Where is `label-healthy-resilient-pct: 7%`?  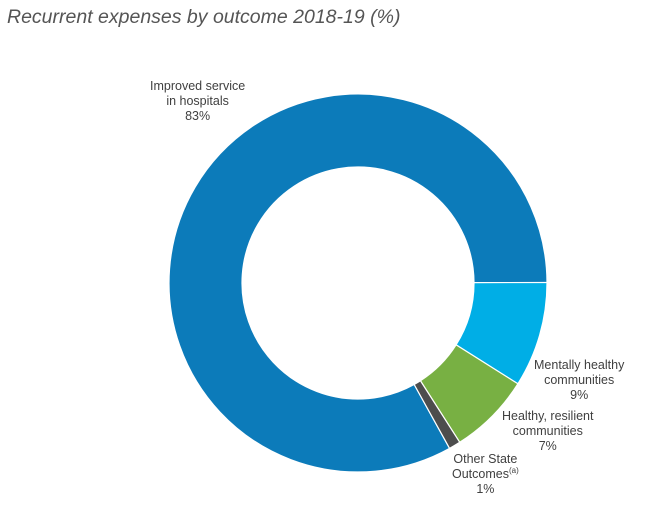
label-healthy-resilient-pct: 7% is located at coordinates (547, 446).